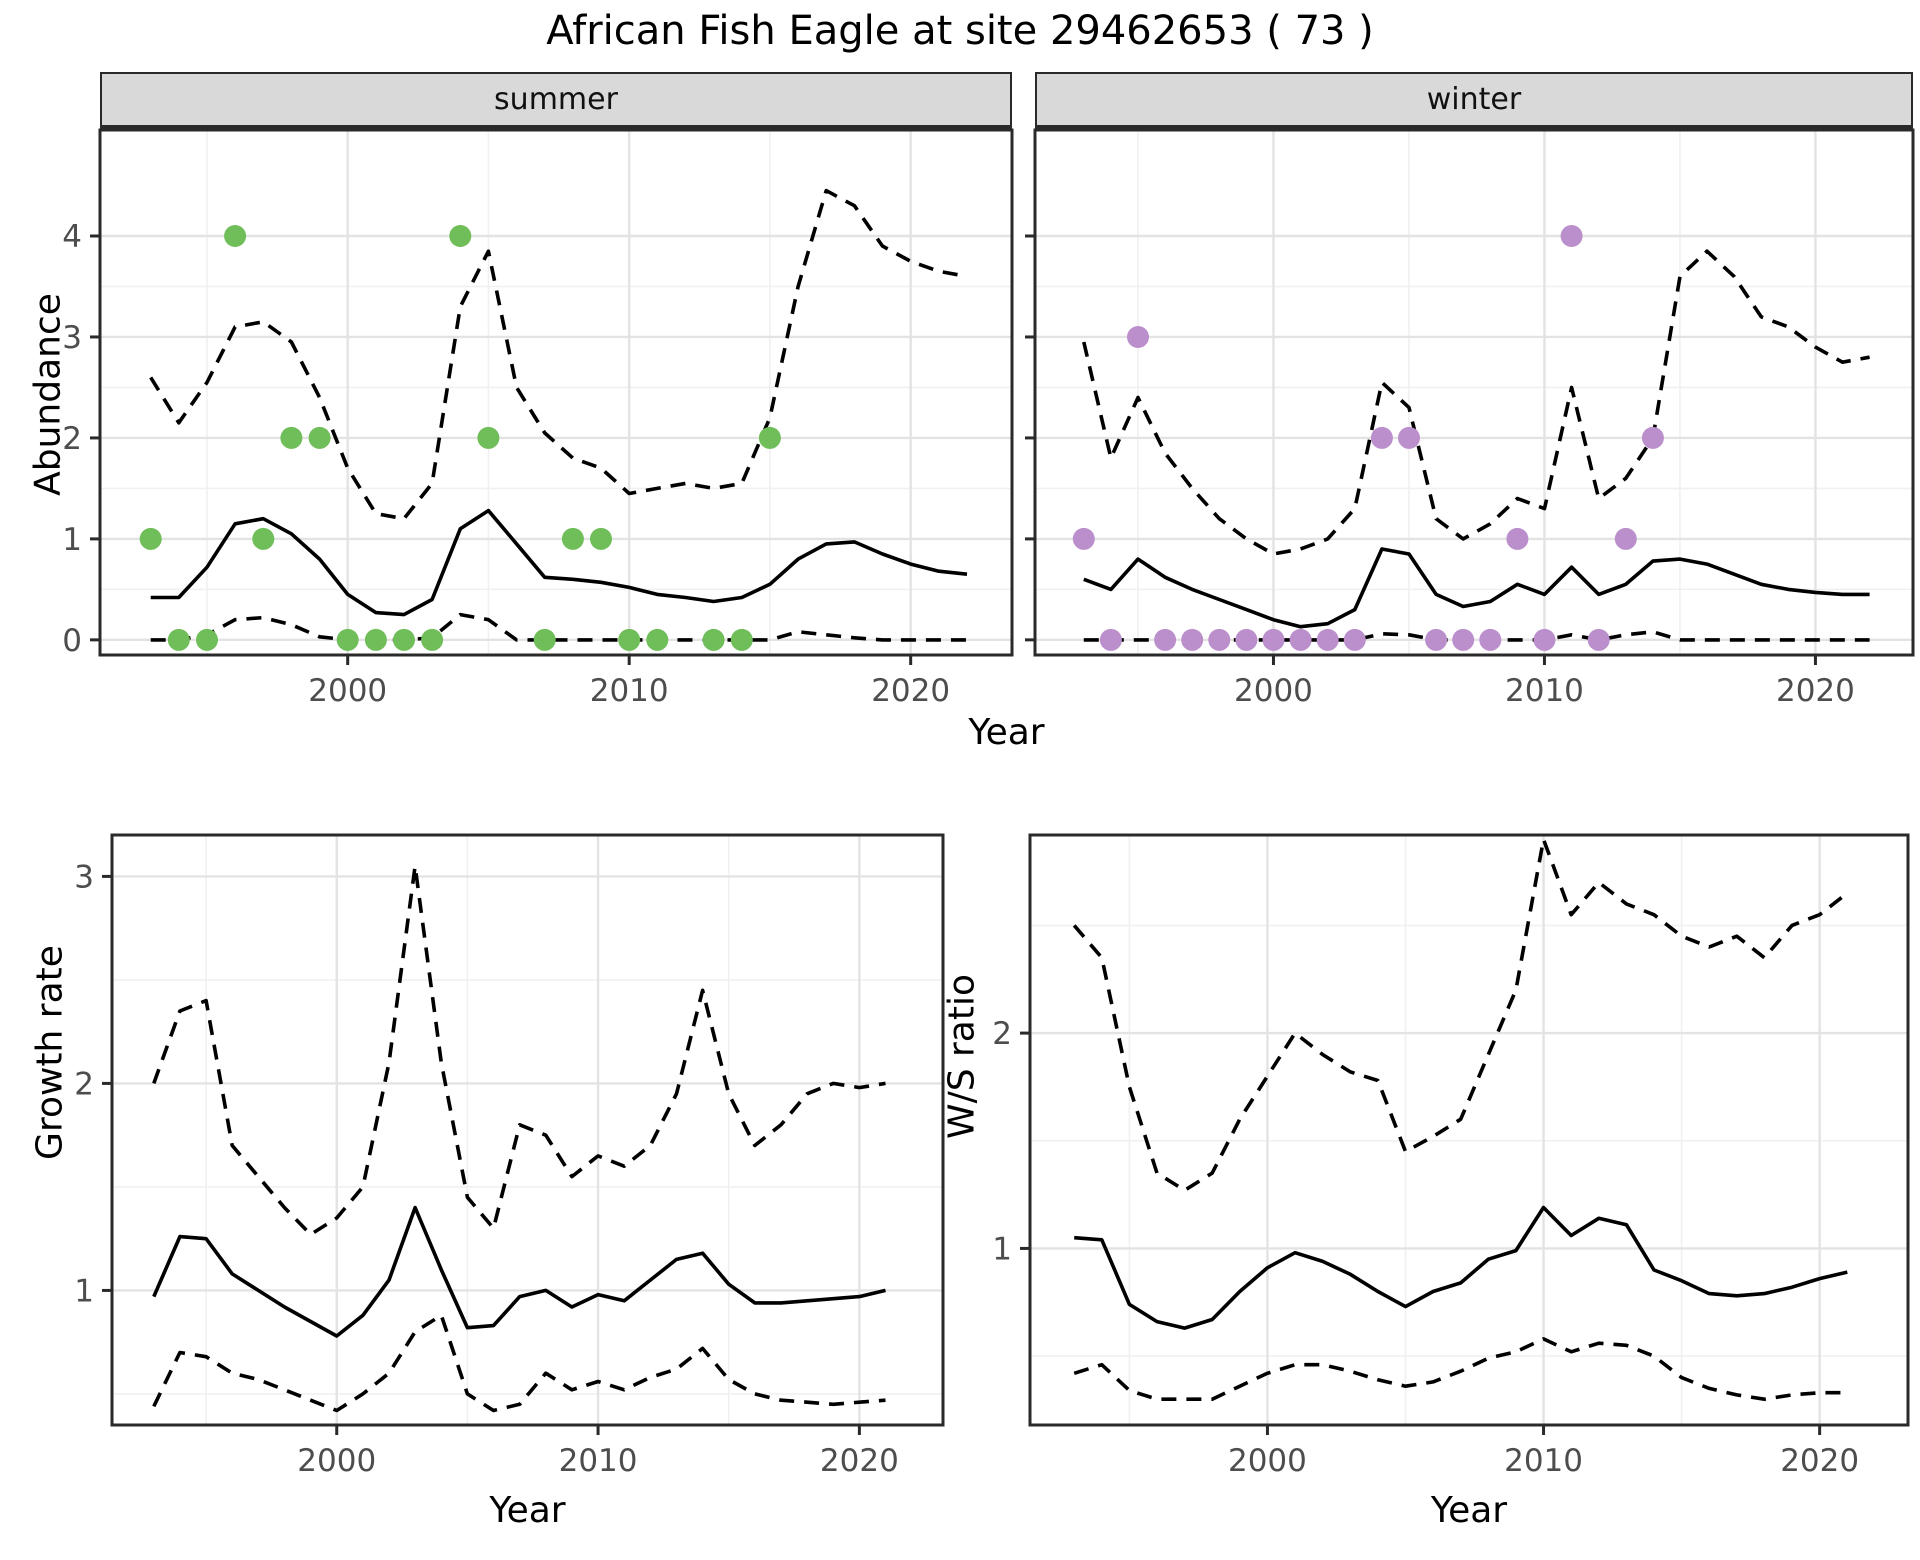 This screenshot has height=1560, width=1920. What do you see at coordinates (72, 641) in the screenshot?
I see `y-tick-label: 0` at bounding box center [72, 641].